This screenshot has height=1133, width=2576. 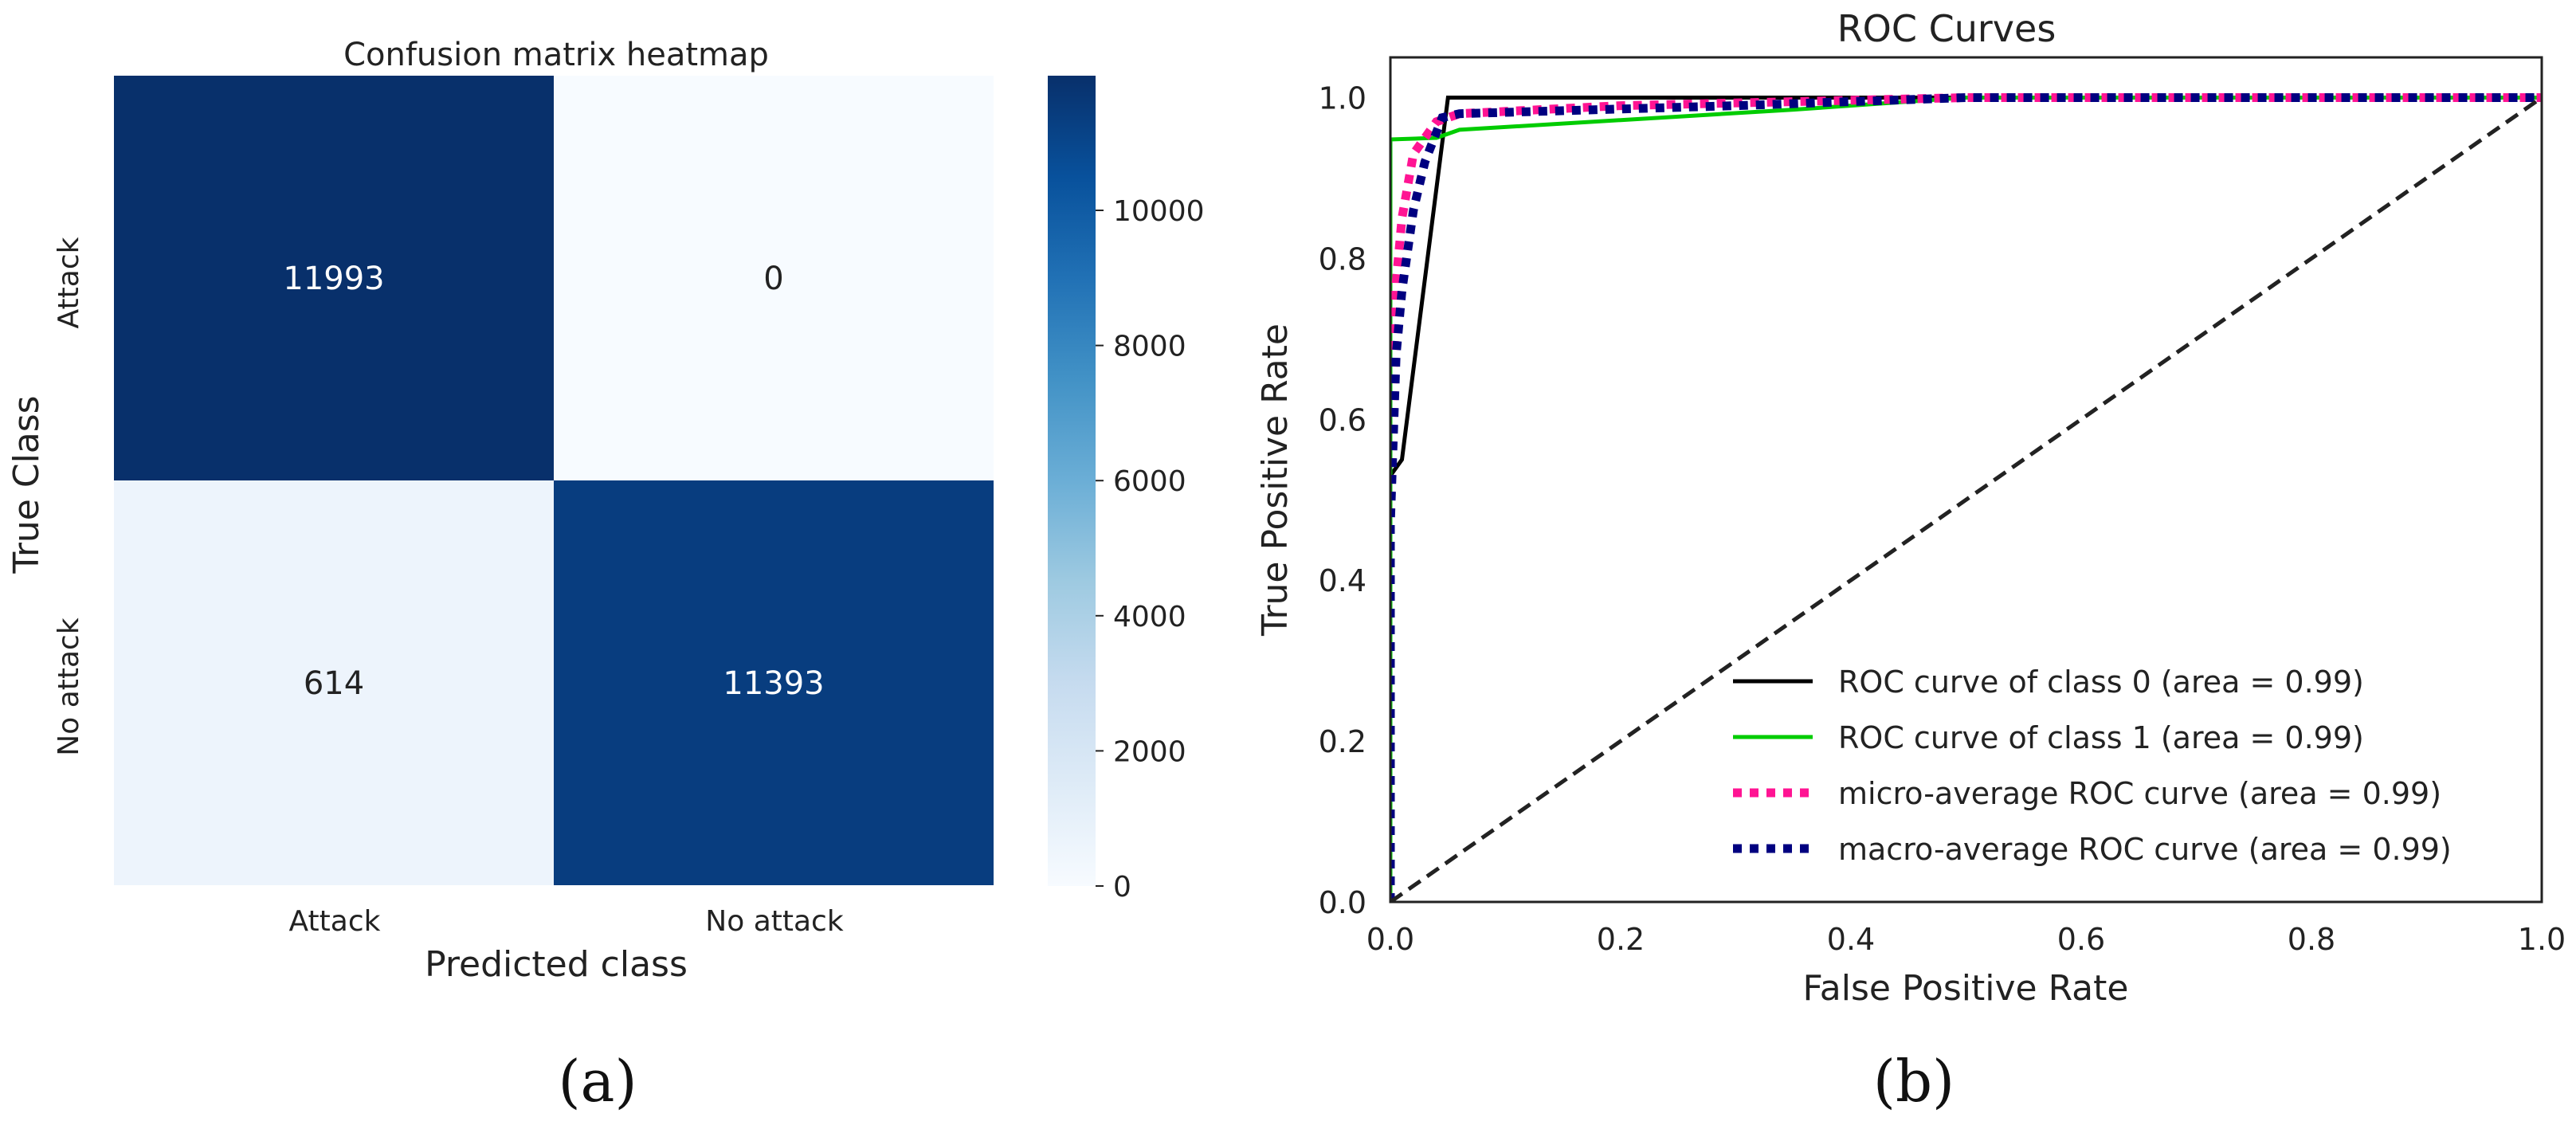 I want to click on heatmap-ytick-no-attack: No attack, so click(x=69, y=686).